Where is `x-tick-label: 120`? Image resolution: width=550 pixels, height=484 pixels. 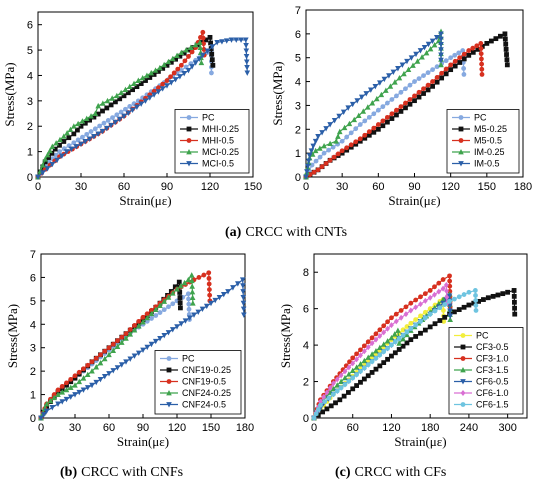 x-tick-label: 120 is located at coordinates (210, 187).